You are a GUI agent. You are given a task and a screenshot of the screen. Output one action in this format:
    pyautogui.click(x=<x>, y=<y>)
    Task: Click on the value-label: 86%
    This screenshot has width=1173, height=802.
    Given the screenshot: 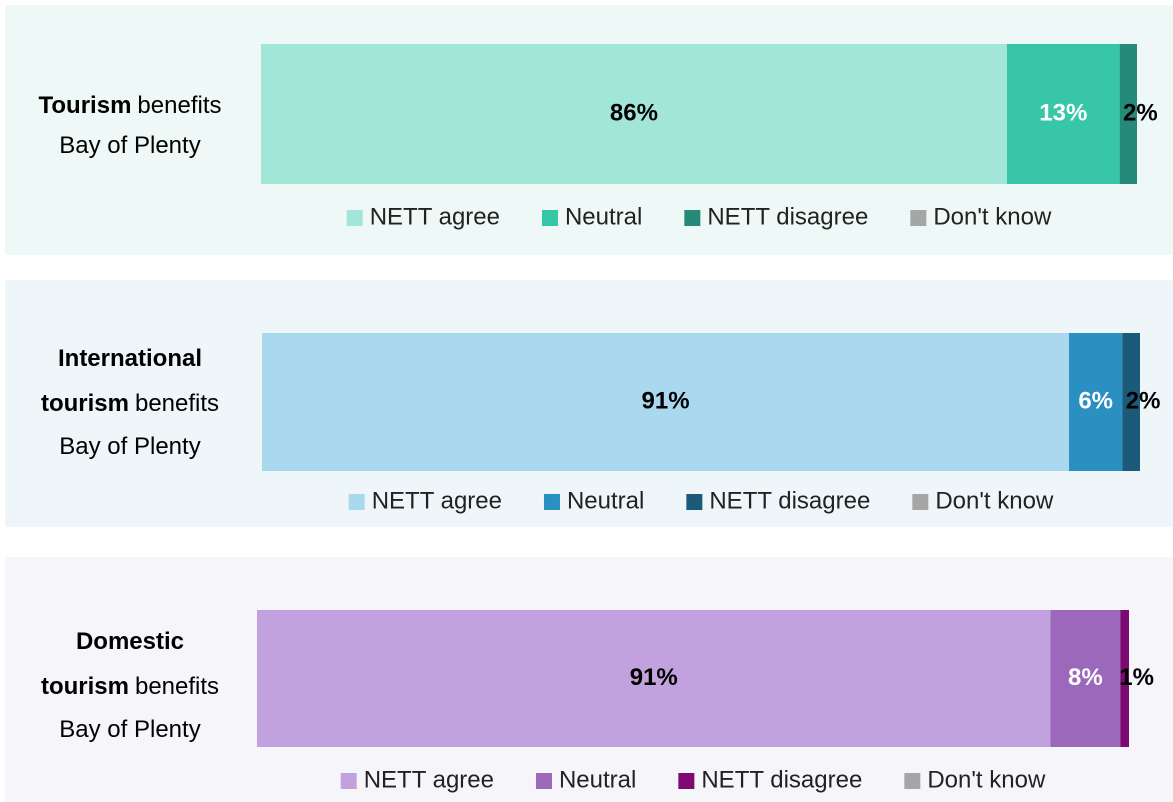 What is the action you would take?
    pyautogui.click(x=634, y=112)
    